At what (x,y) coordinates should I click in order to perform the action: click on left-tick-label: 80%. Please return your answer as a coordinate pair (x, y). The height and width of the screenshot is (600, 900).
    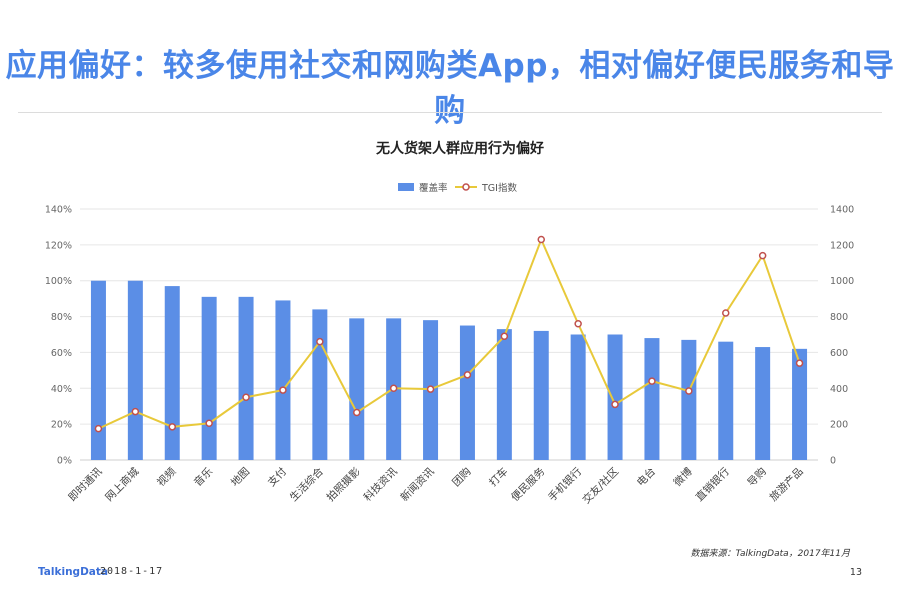
    Looking at the image, I should click on (61, 317).